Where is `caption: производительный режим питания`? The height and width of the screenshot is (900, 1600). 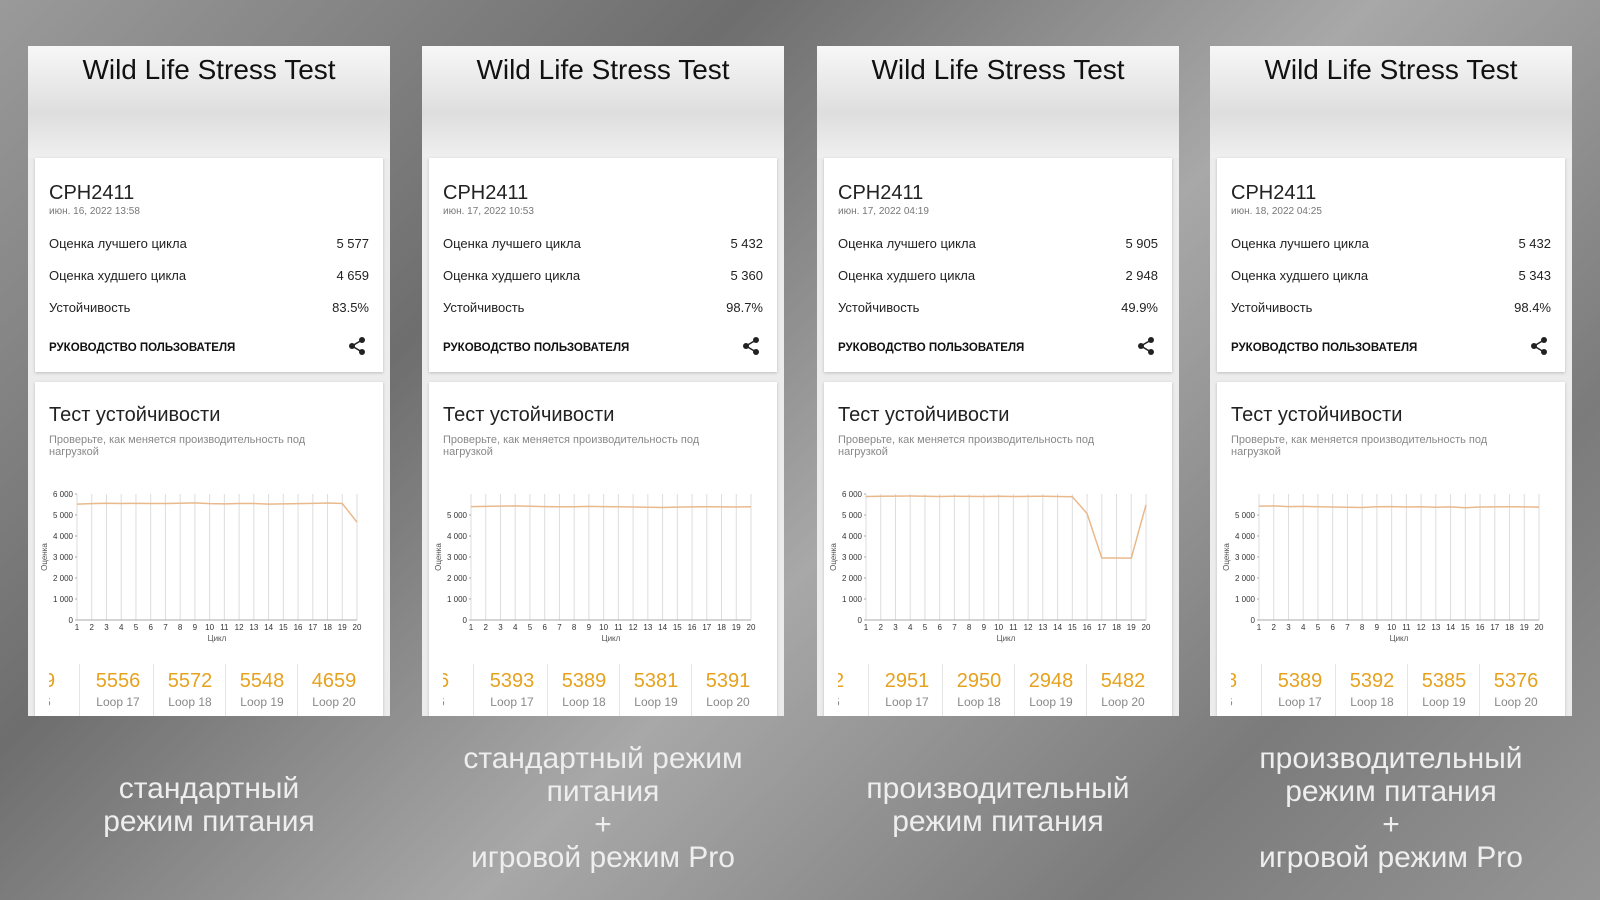 caption: производительный режим питания is located at coordinates (998, 805).